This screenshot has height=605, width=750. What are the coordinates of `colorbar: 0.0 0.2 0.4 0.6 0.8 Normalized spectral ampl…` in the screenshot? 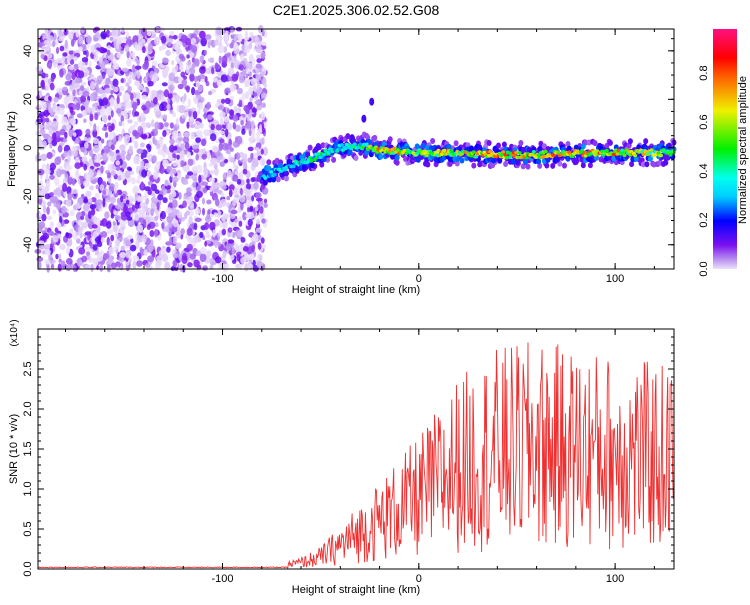 It's located at (723, 153).